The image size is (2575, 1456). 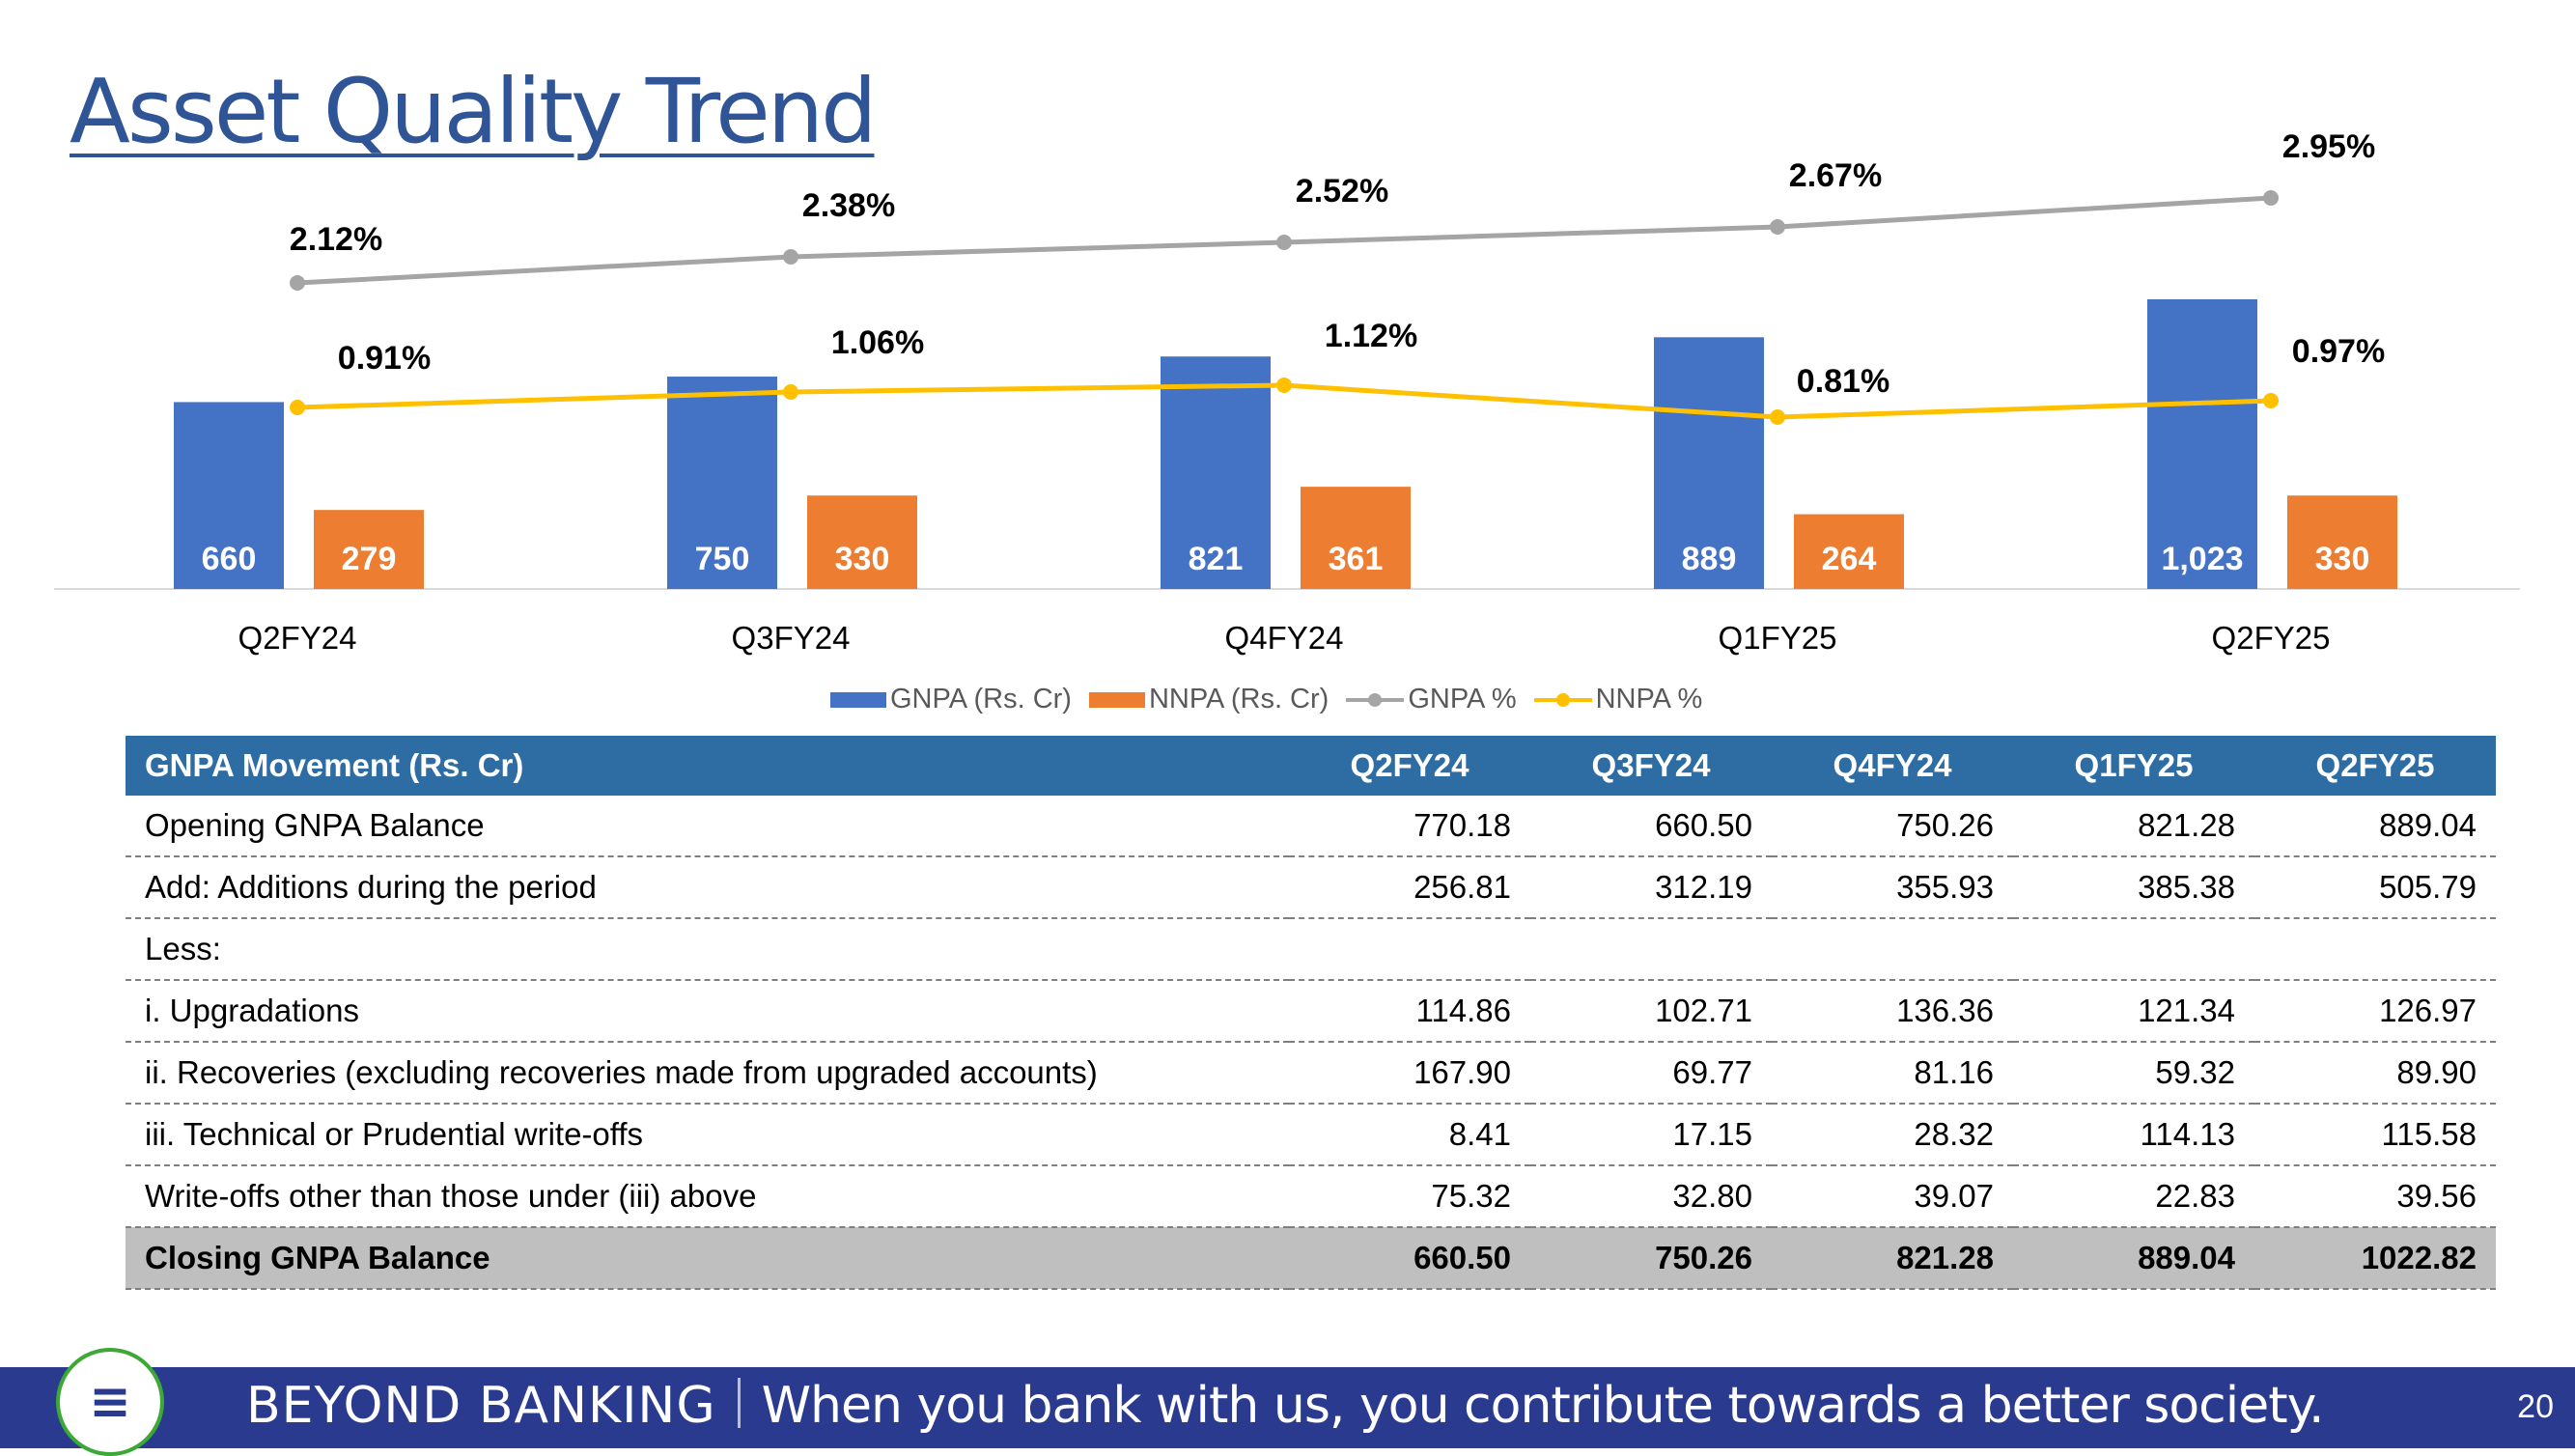 I want to click on bar-data-label: 279, so click(x=369, y=559).